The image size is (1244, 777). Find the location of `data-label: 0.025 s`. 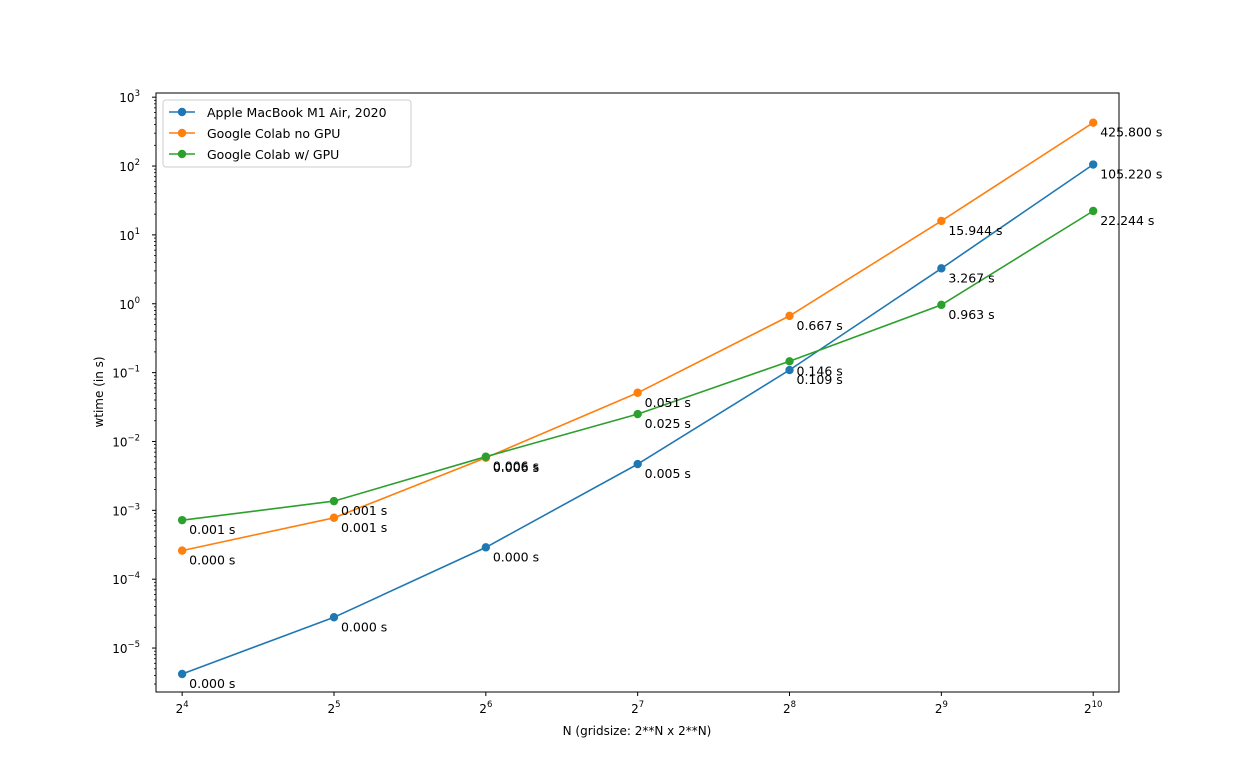

data-label: 0.025 s is located at coordinates (668, 423).